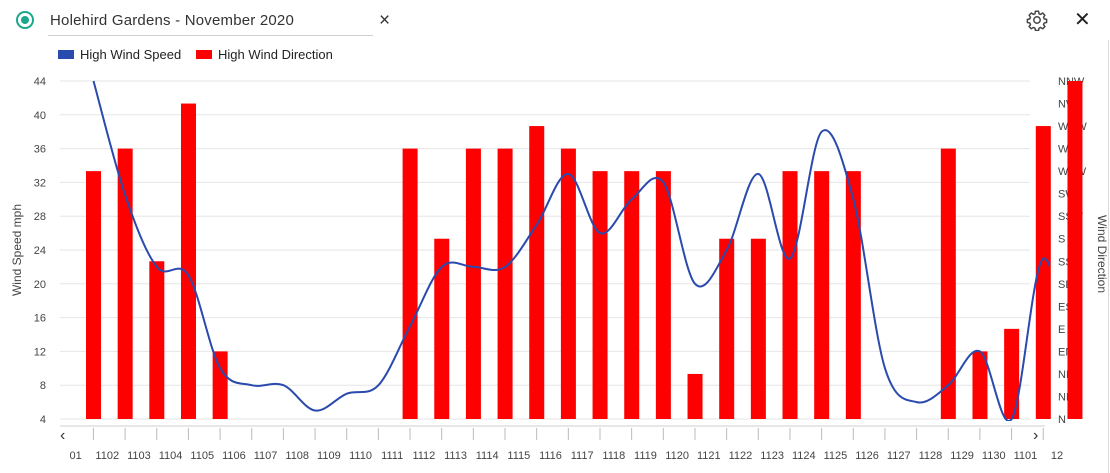 This screenshot has height=473, width=1110. I want to click on x-tick-label: 1113, so click(455, 456).